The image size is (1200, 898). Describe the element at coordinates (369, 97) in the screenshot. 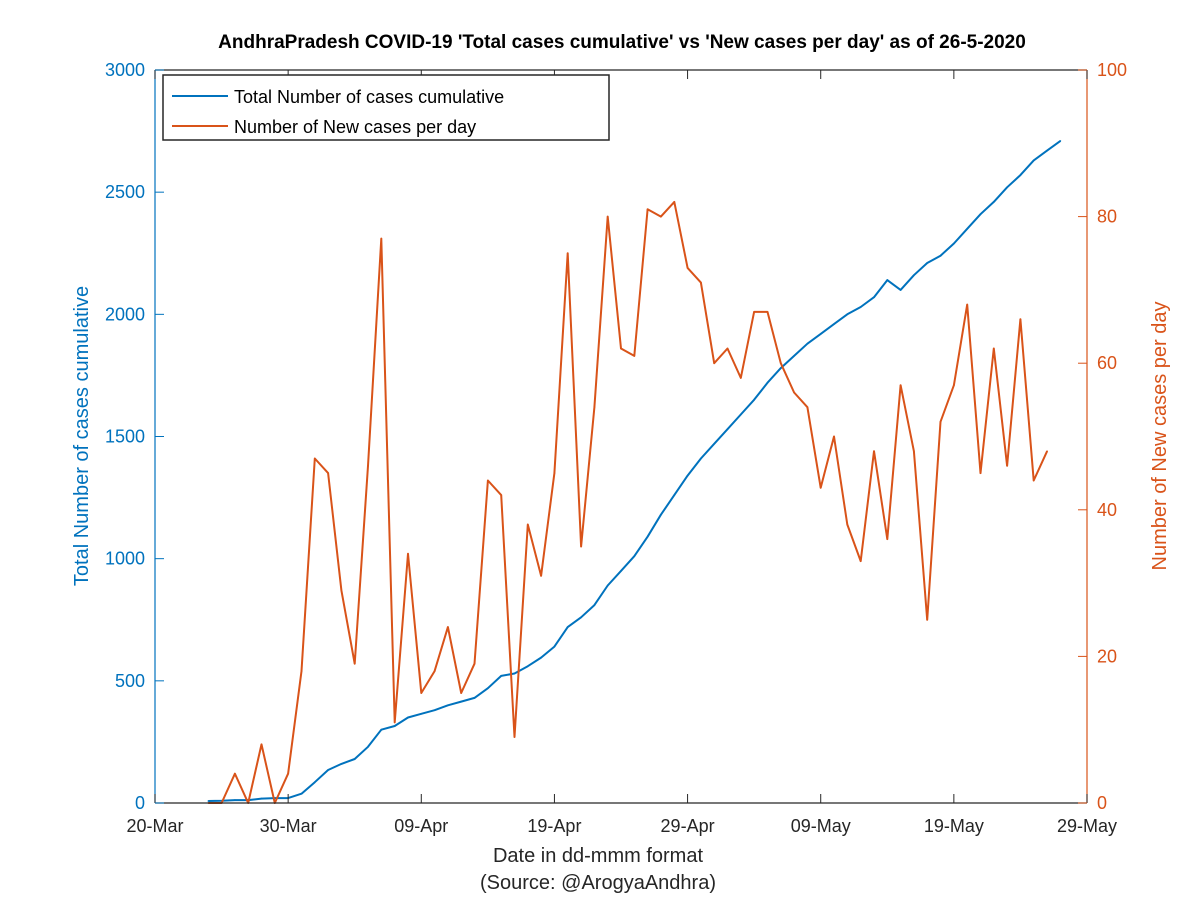

I see `legend-label-total: Total Number of cases cumulative` at that location.